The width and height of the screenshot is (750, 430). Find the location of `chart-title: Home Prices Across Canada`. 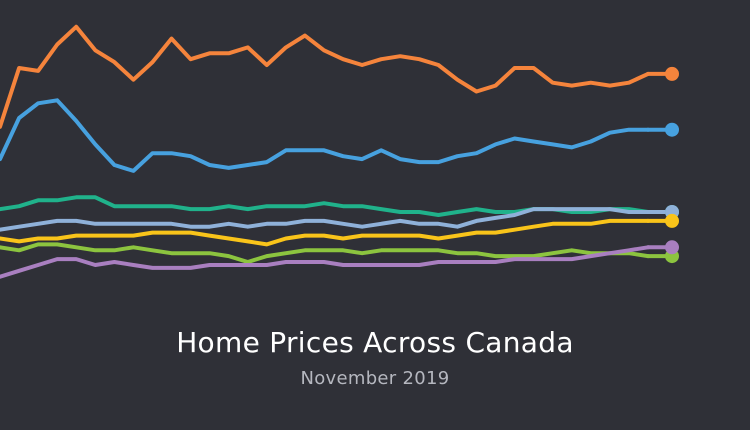

chart-title: Home Prices Across Canada is located at coordinates (375, 342).